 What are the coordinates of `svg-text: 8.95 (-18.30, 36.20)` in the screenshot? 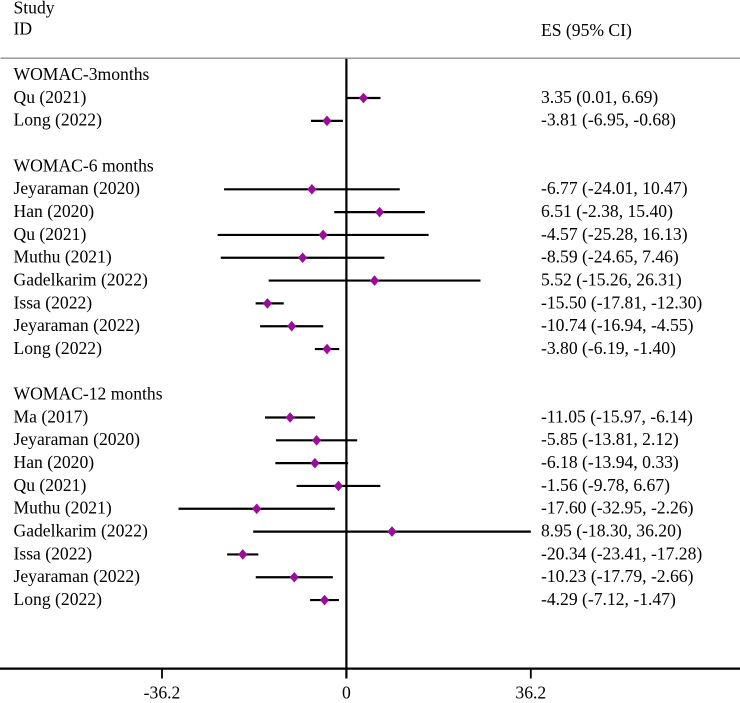 It's located at (611, 531).